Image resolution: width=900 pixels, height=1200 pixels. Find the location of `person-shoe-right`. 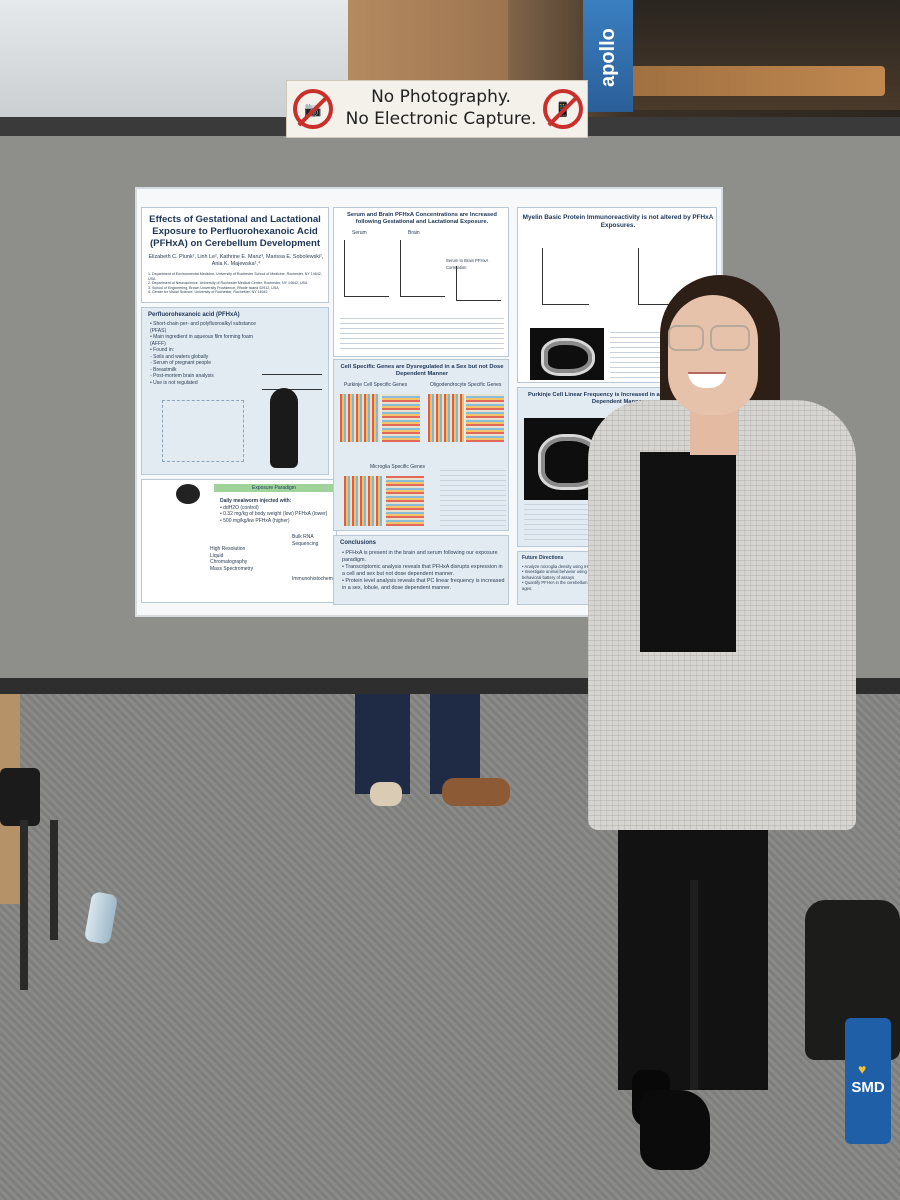

person-shoe-right is located at coordinates (476, 792).